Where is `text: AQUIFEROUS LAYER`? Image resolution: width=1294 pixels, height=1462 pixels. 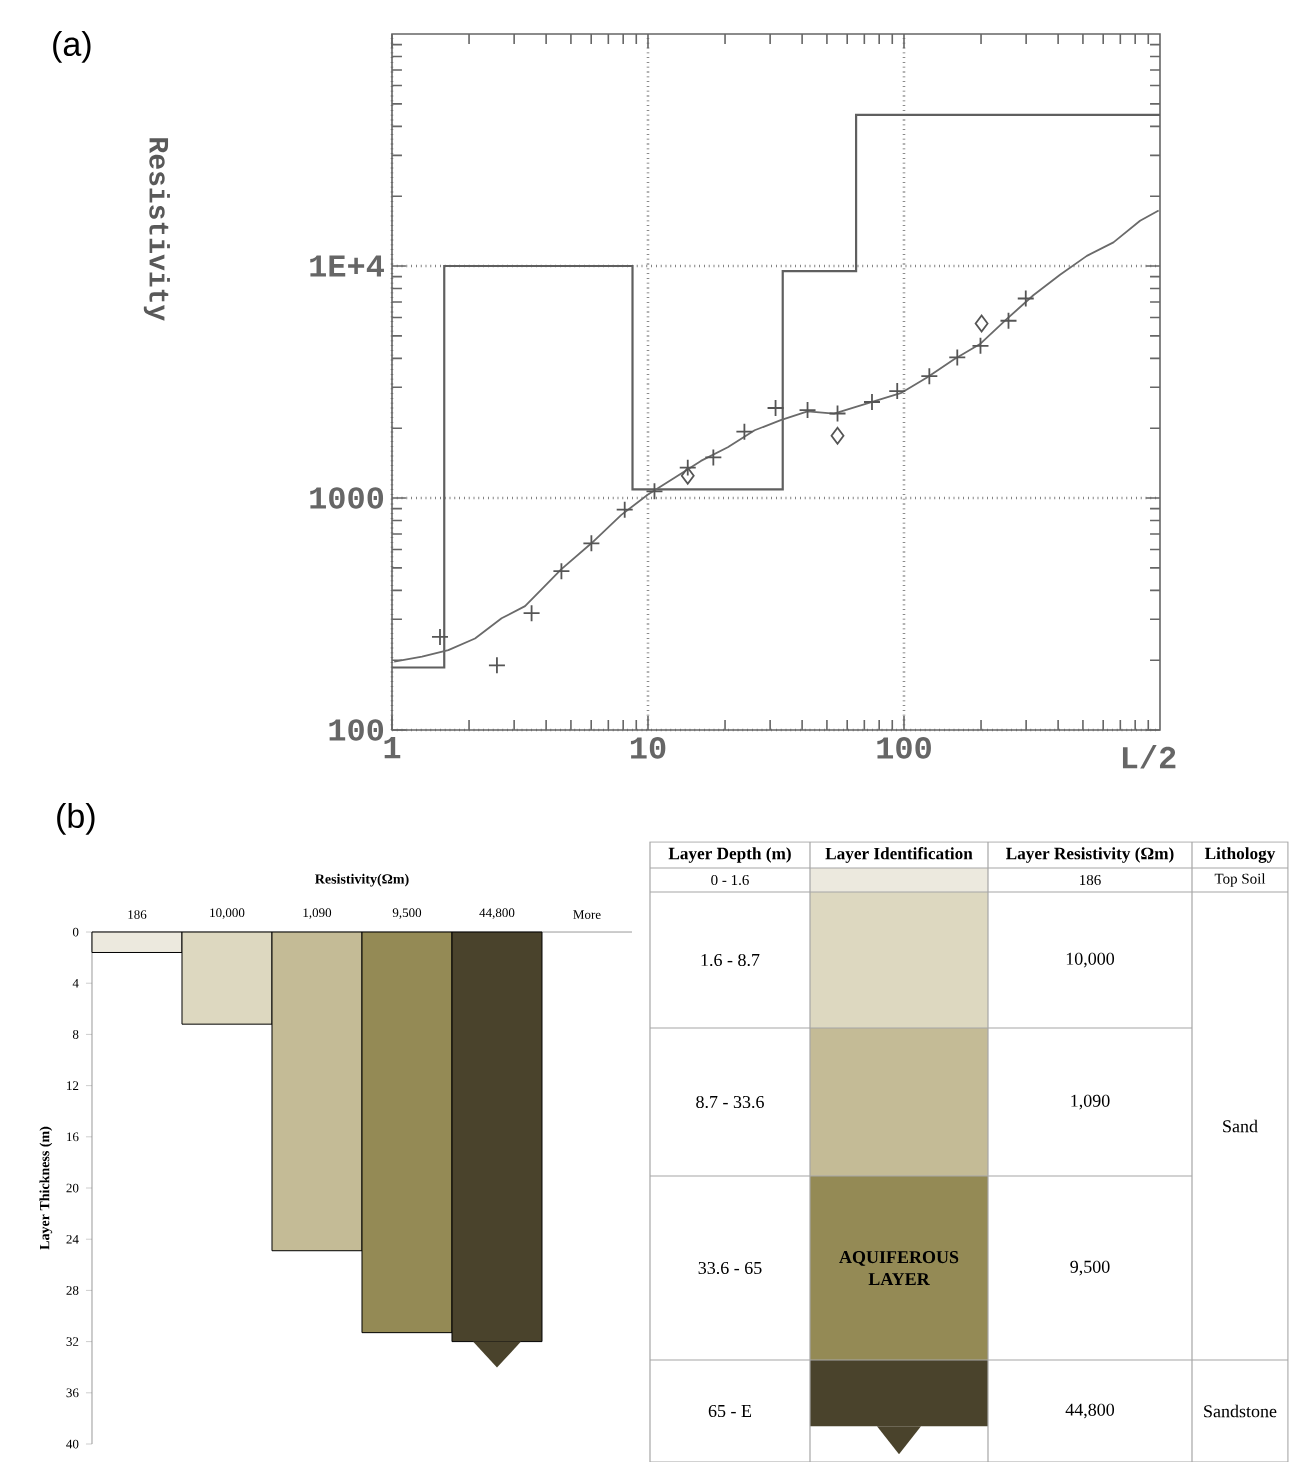
text: AQUIFEROUS LAYER is located at coordinates (899, 1268).